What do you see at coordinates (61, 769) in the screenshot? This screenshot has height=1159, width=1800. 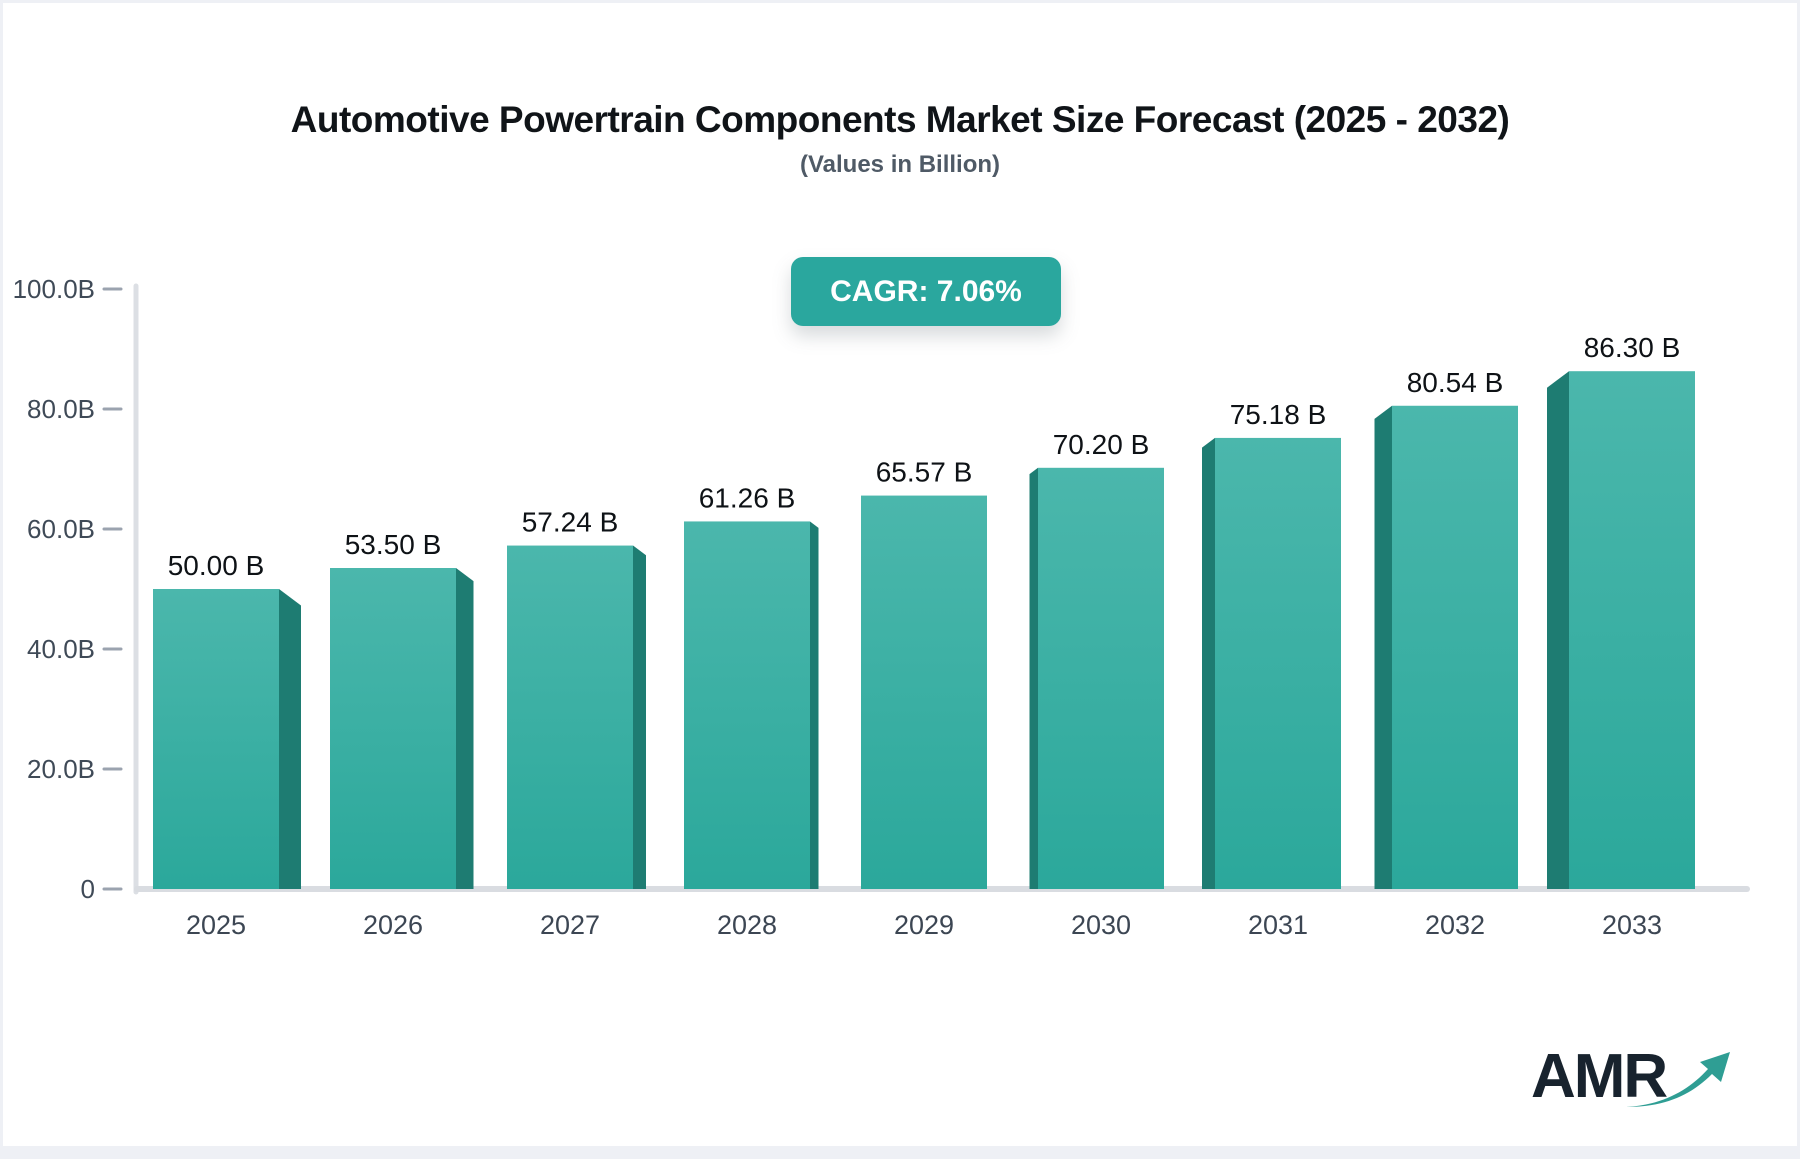 I see `y-tick-label: 20.0B` at bounding box center [61, 769].